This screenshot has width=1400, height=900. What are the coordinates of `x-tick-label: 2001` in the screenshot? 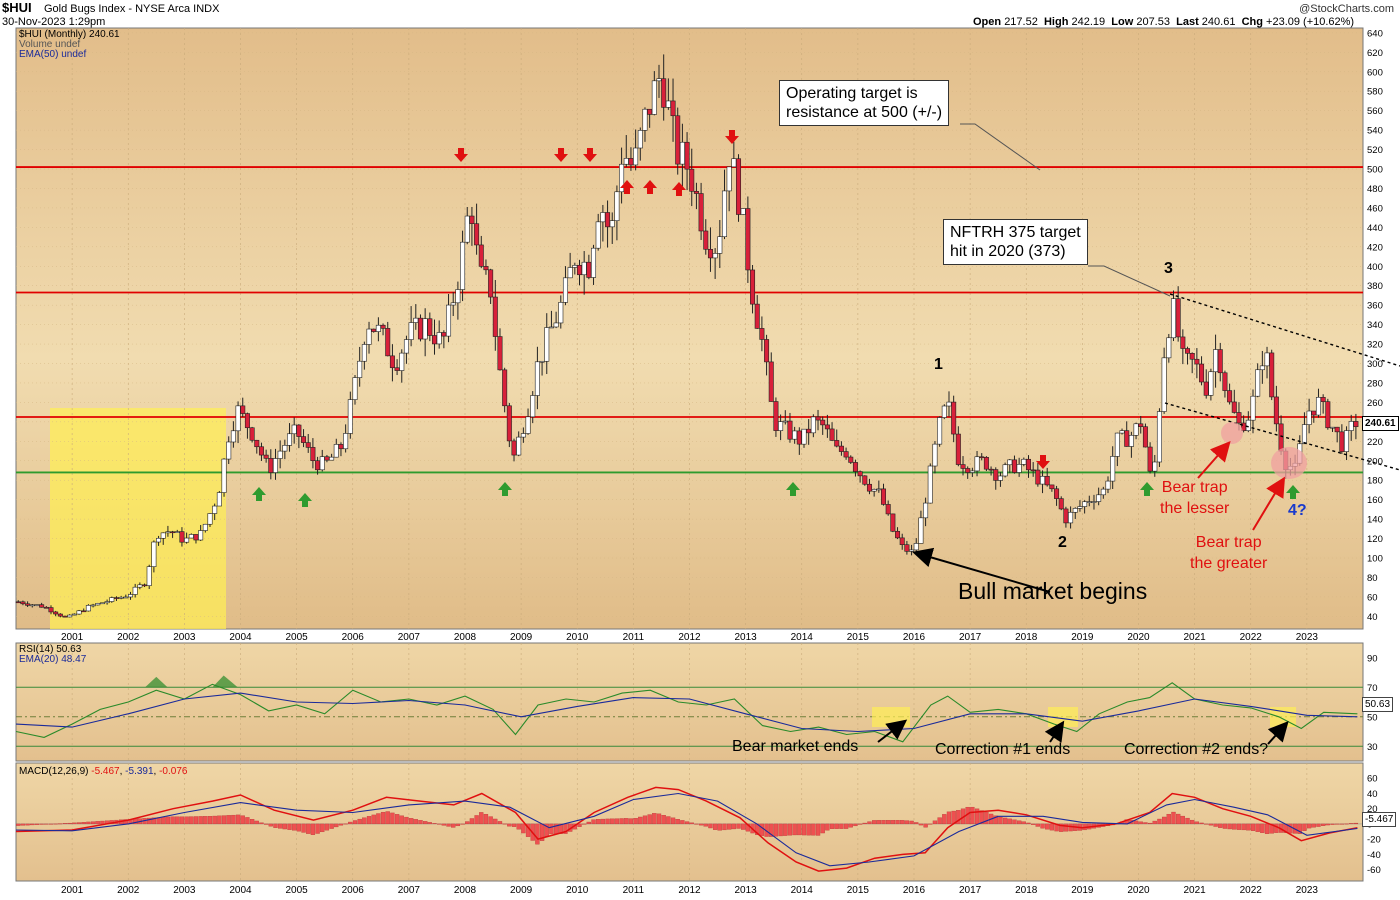 It's located at (72, 890).